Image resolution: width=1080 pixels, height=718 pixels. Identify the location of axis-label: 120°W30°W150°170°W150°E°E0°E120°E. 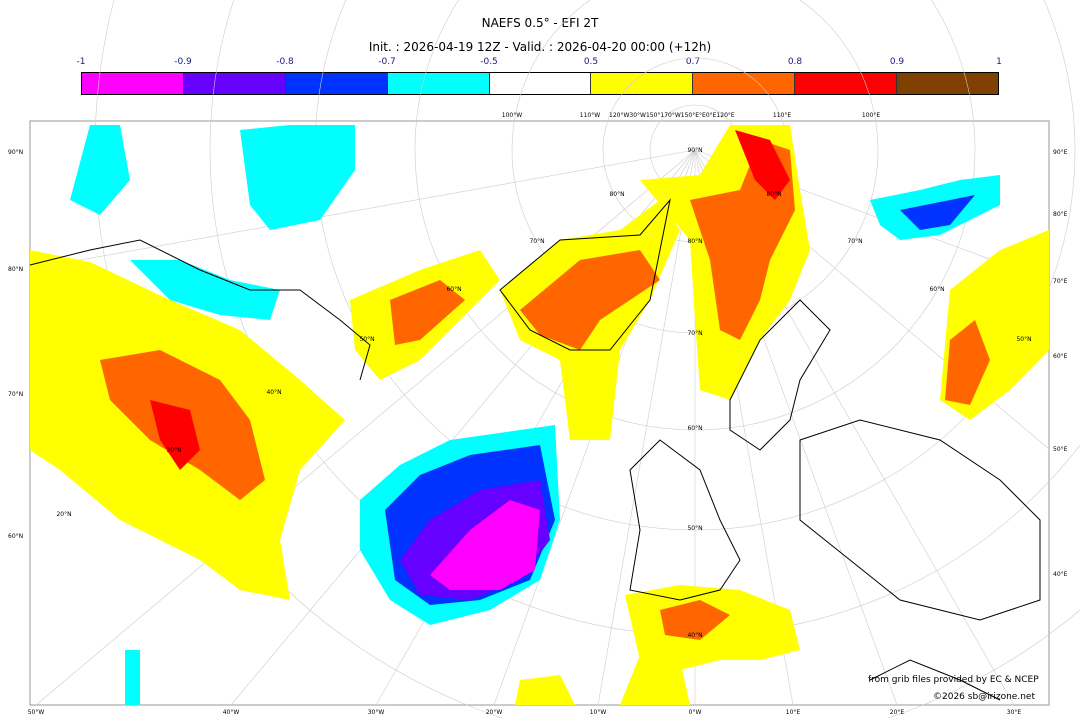
(672, 115).